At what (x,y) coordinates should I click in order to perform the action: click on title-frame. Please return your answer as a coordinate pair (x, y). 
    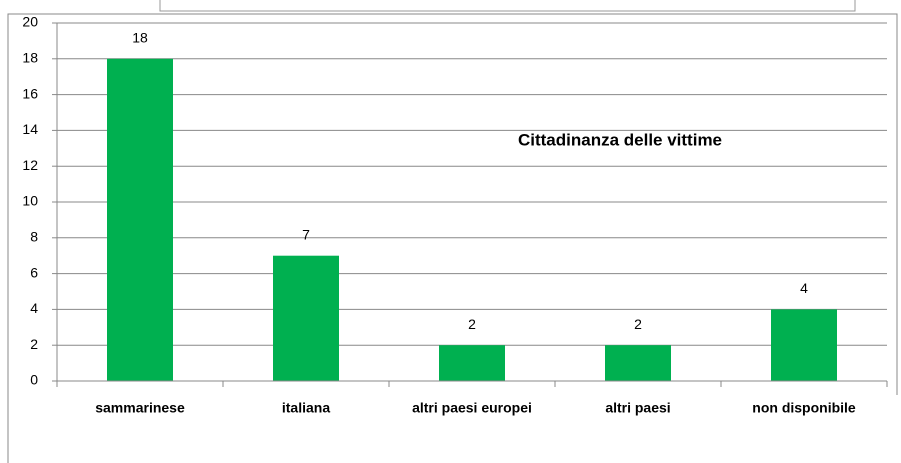
    Looking at the image, I should click on (507, 6).